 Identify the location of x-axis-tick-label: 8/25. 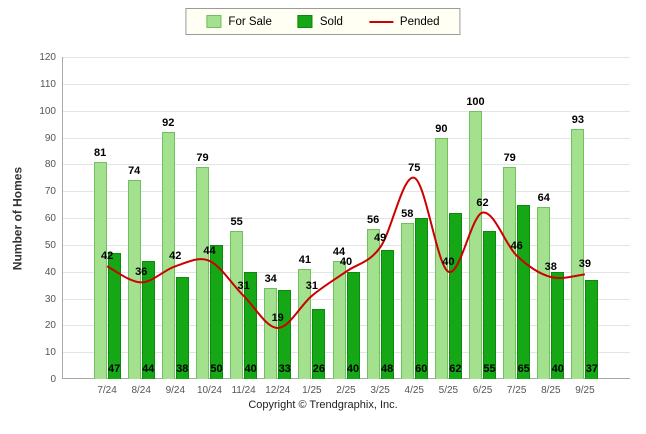
(551, 390).